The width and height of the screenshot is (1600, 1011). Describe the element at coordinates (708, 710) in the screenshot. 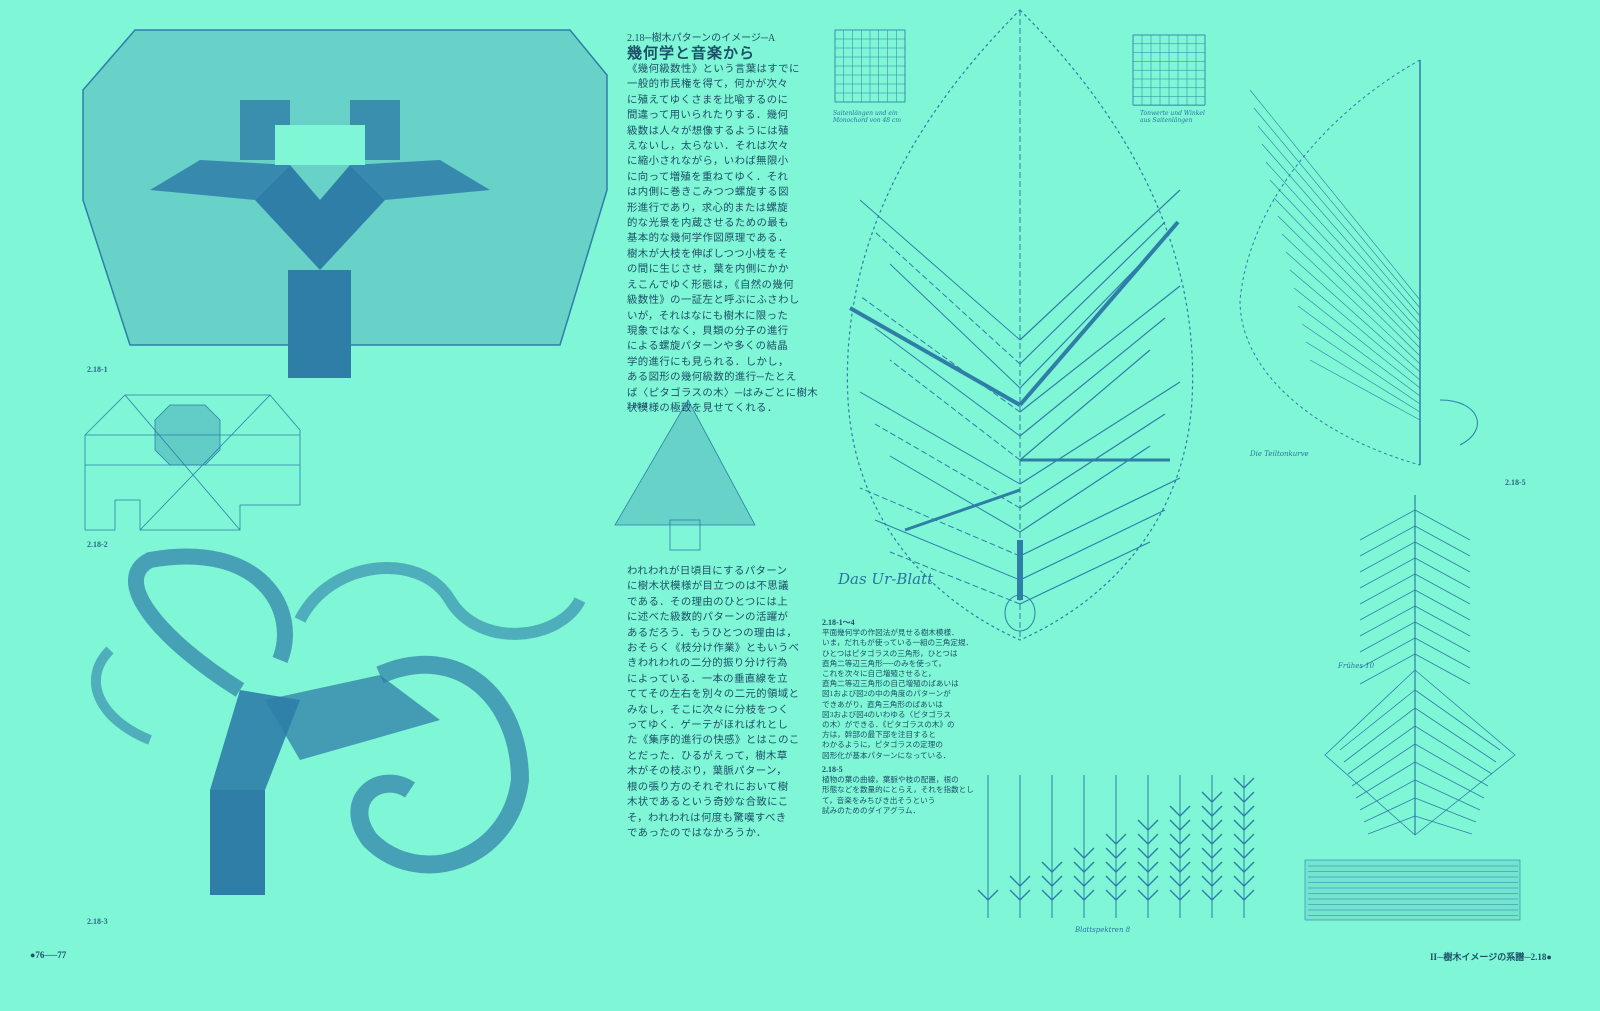

I see `body-line: みなし，そこに次々に分枝をつく` at that location.